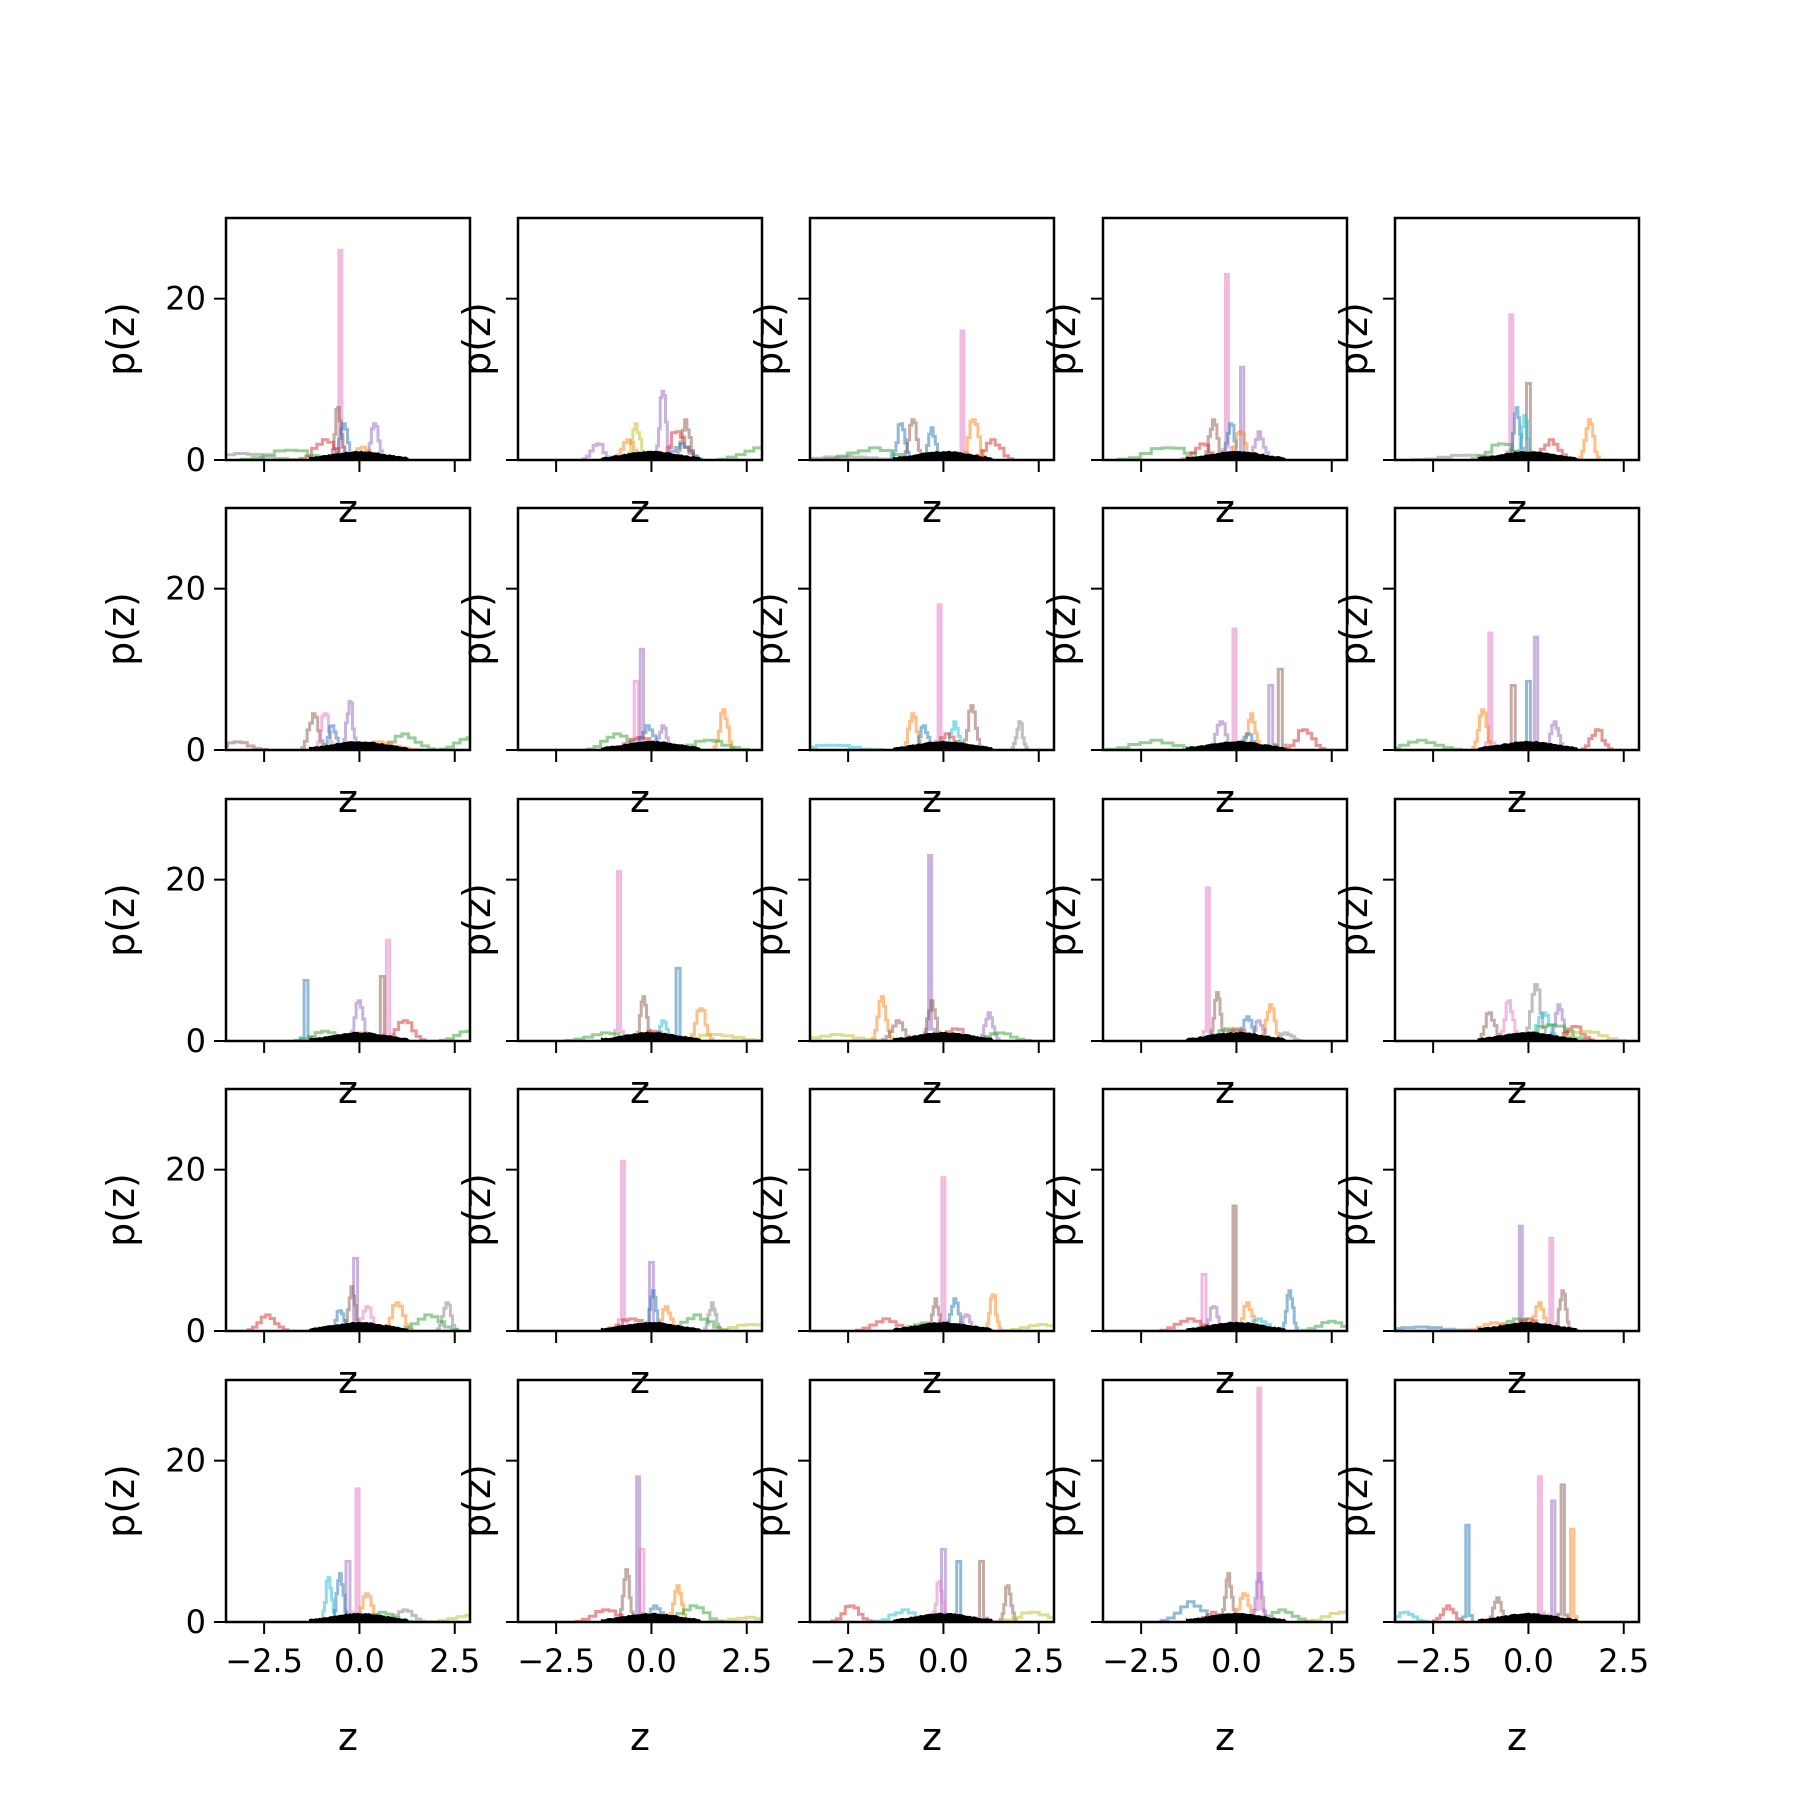 Image resolution: width=1800 pixels, height=1800 pixels. I want to click on subplot-r5-c2: −2.5 0.0 2.5 z p(z), so click(613, 1568).